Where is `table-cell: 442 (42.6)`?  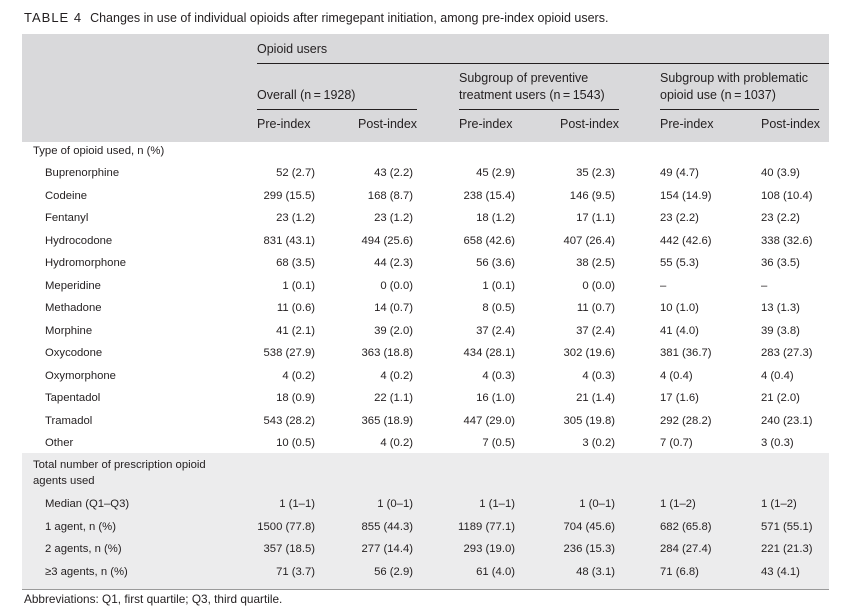 table-cell: 442 (42.6) is located at coordinates (686, 240).